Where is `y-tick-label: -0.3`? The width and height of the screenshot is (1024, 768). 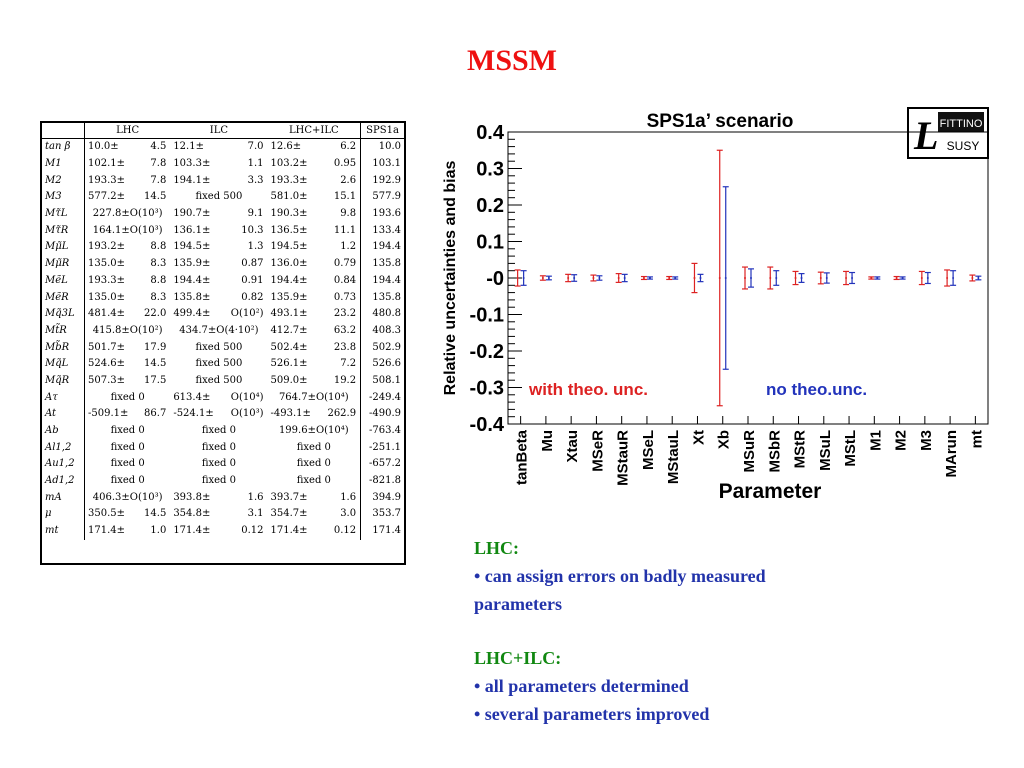
y-tick-label: -0.3 is located at coordinates (487, 389).